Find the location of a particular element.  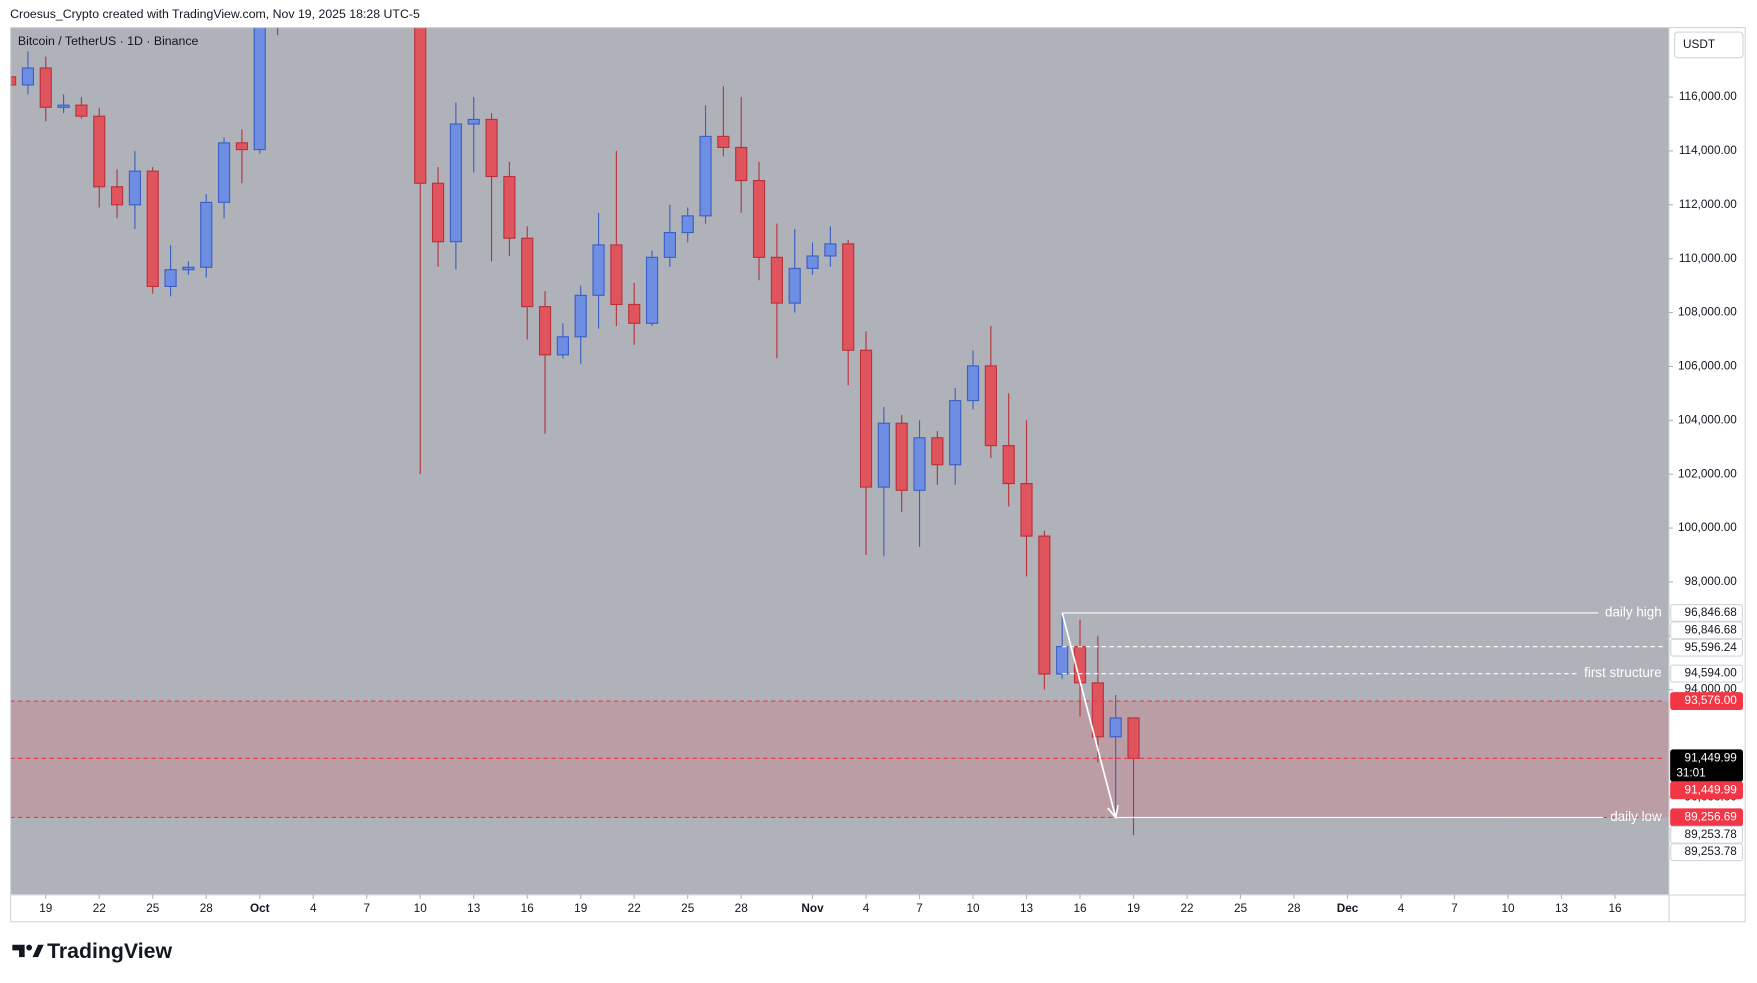

price-label: 95,596.24 is located at coordinates (1711, 647).